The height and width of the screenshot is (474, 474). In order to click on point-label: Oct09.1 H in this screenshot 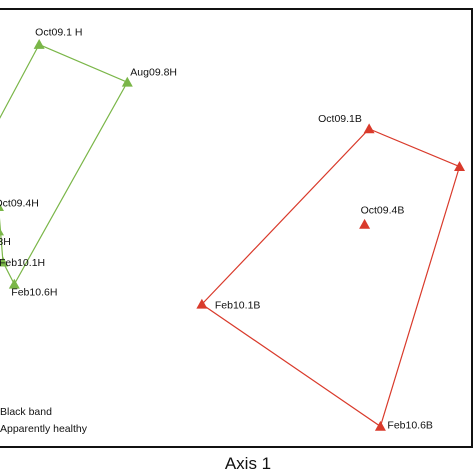, I will do `click(58, 33)`.